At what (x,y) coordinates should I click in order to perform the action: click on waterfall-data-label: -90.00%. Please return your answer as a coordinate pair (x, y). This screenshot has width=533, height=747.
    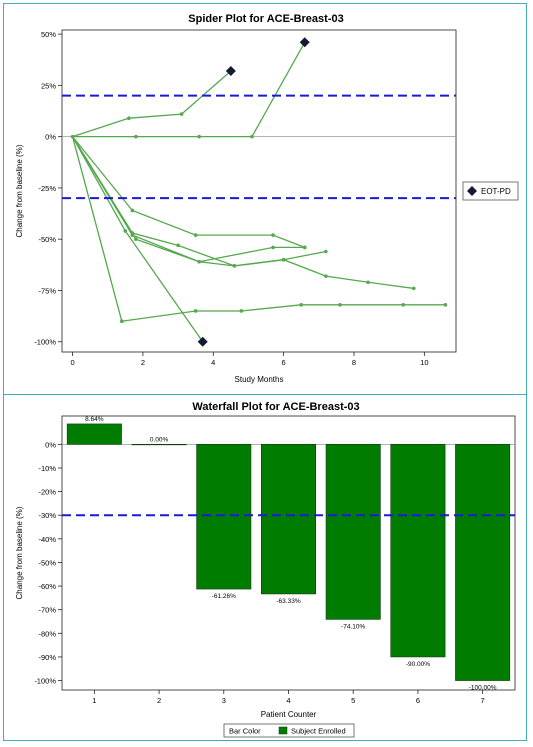
    Looking at the image, I should click on (418, 664).